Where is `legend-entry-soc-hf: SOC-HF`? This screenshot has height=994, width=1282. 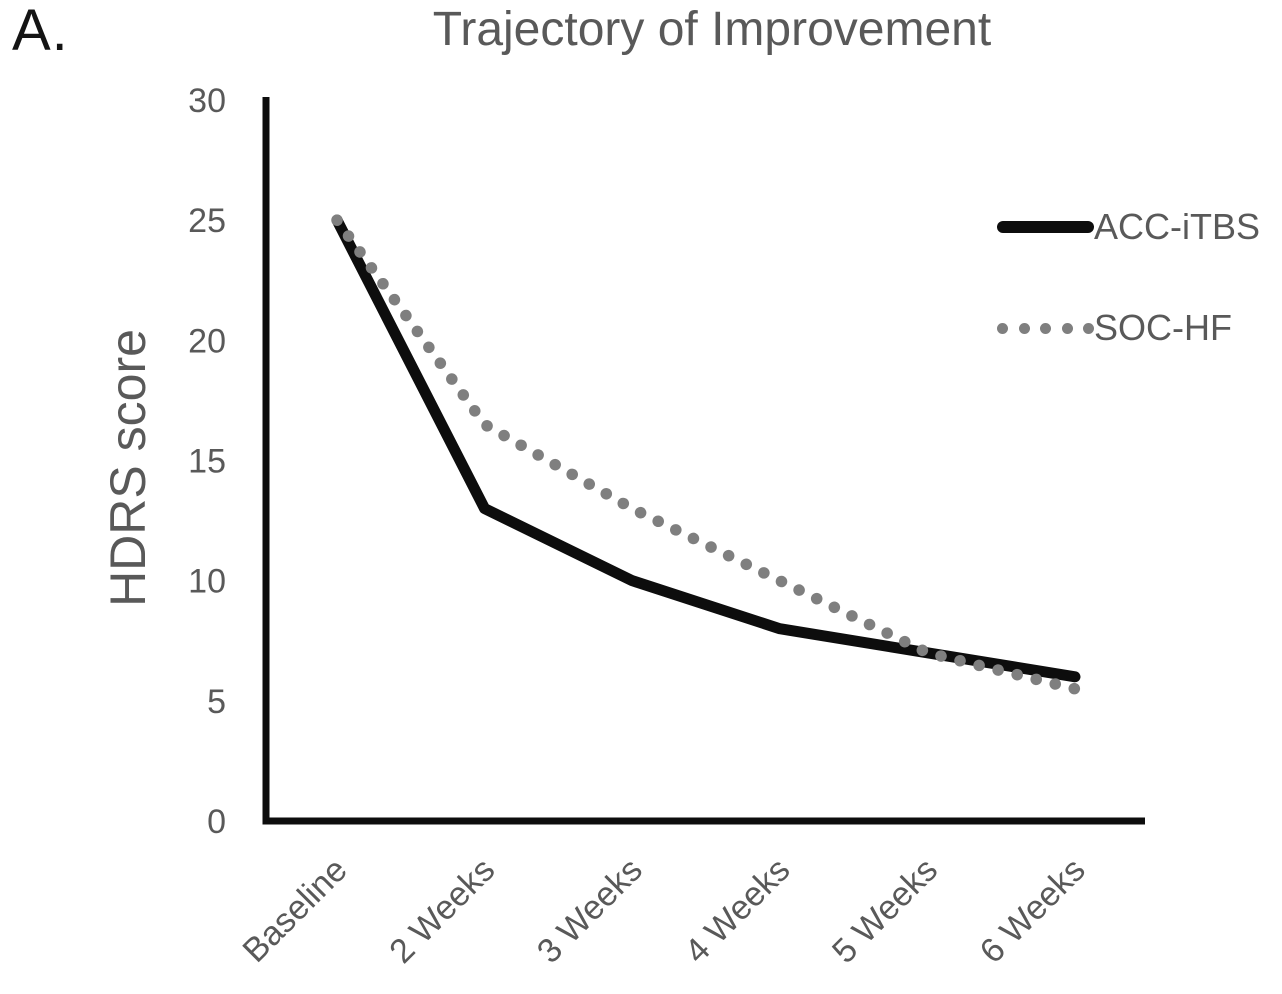
legend-entry-soc-hf: SOC-HF is located at coordinates (1114, 328).